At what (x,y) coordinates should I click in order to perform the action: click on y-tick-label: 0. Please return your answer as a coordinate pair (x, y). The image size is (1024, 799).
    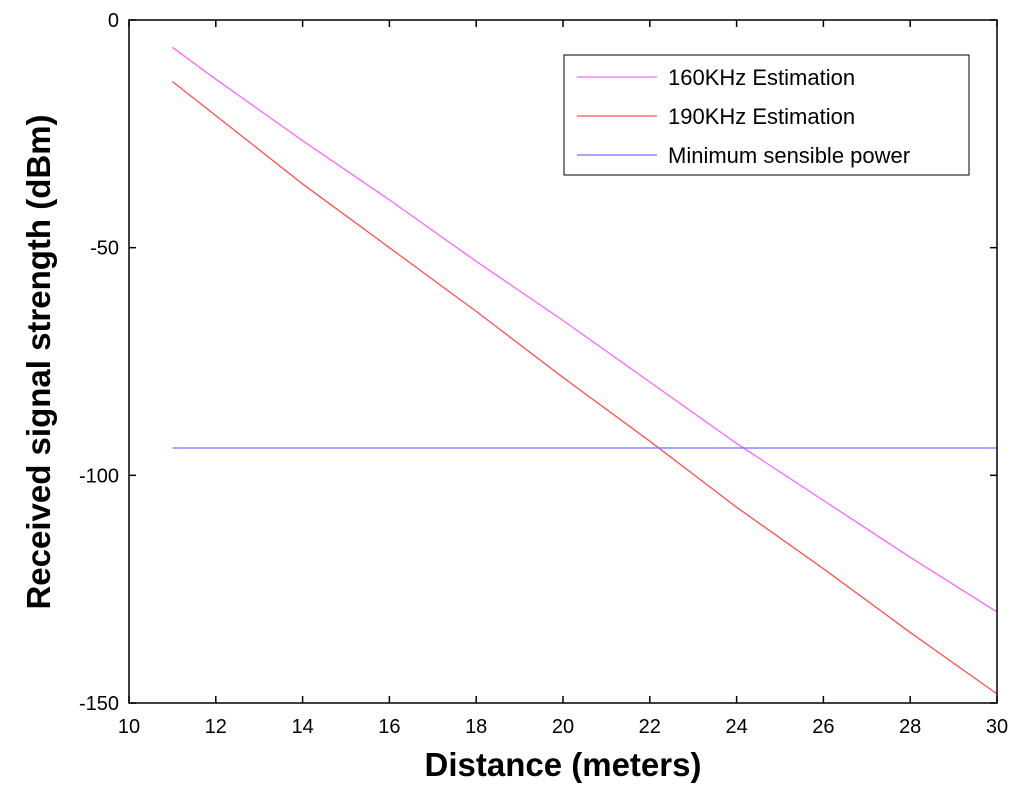
    Looking at the image, I should click on (113, 21).